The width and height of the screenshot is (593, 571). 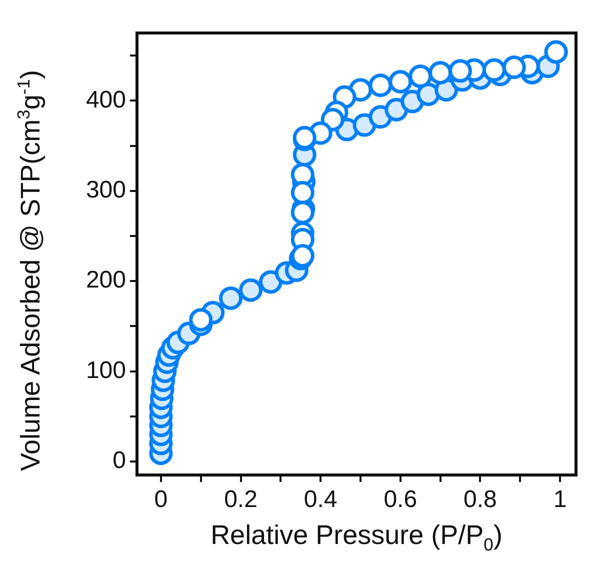 I want to click on y-tick-label: 300, so click(x=106, y=190).